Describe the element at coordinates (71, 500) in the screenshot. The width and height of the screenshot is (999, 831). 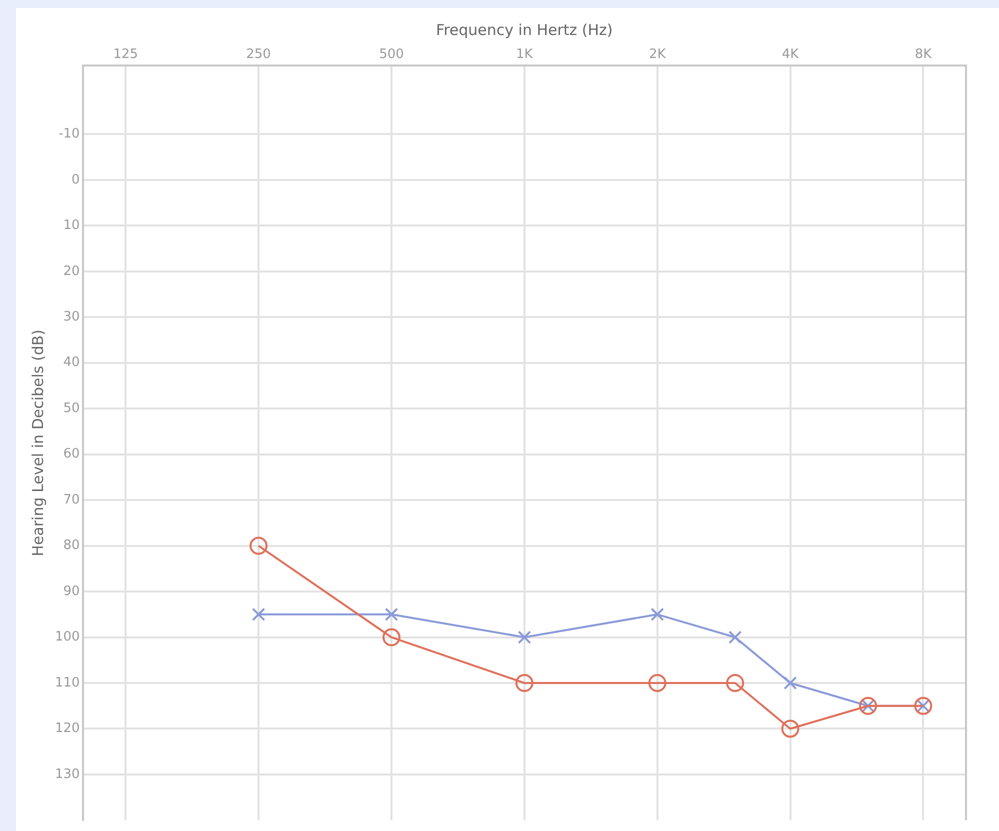
I see `y-tick-label: 70` at that location.